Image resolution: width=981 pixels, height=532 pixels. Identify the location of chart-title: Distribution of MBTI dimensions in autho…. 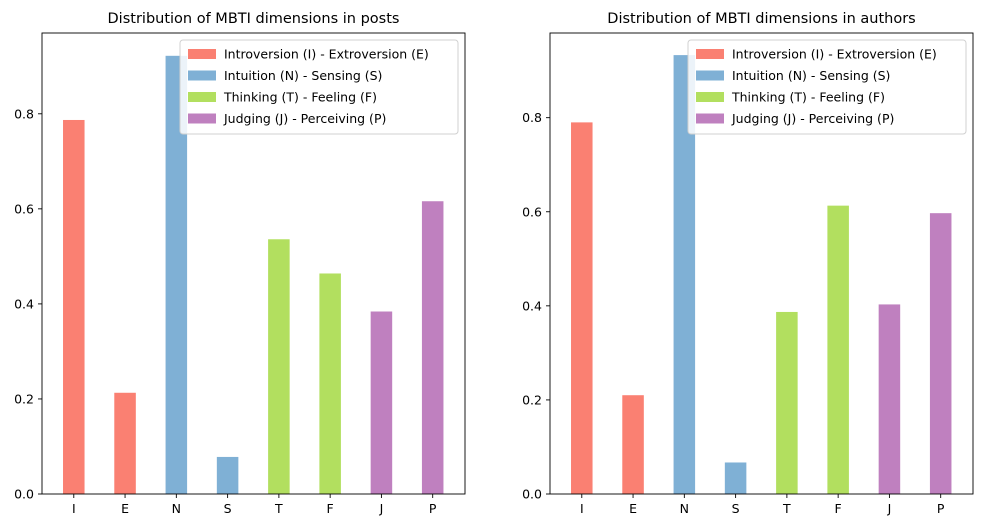
(761, 19).